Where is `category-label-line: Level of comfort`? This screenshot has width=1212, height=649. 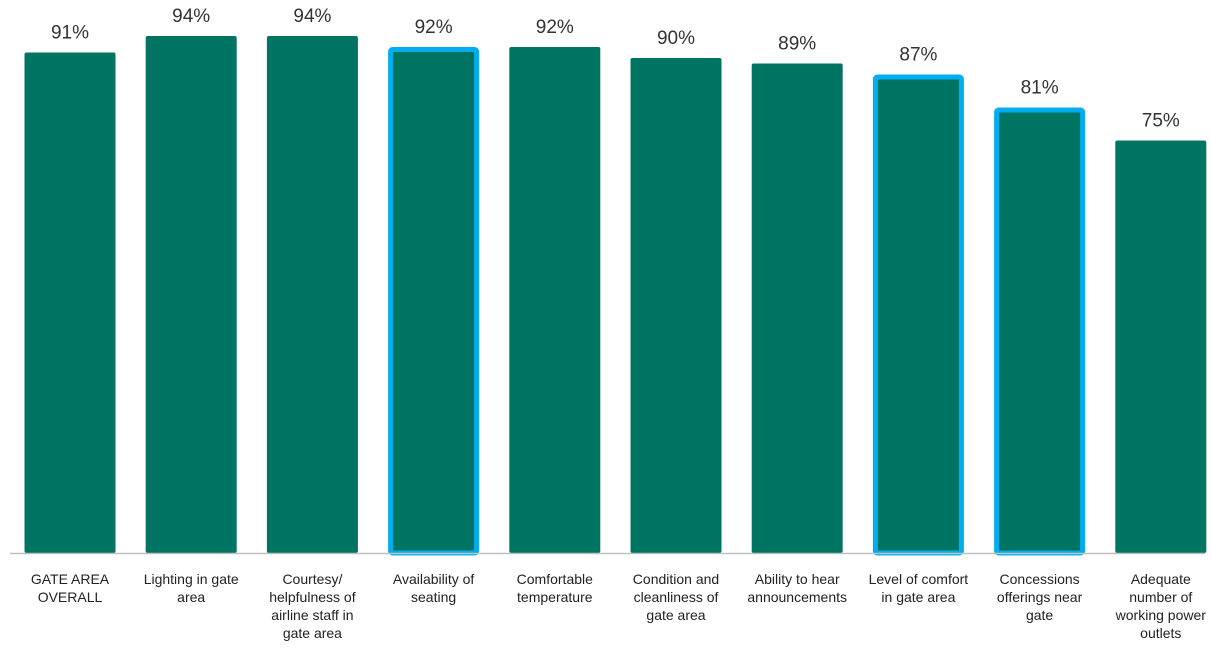 category-label-line: Level of comfort is located at coordinates (919, 579).